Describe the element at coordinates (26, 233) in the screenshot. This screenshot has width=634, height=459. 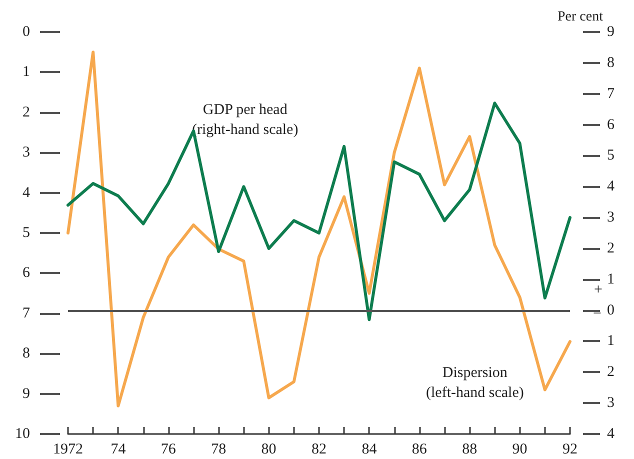
I see `y-tick-label: 5` at that location.